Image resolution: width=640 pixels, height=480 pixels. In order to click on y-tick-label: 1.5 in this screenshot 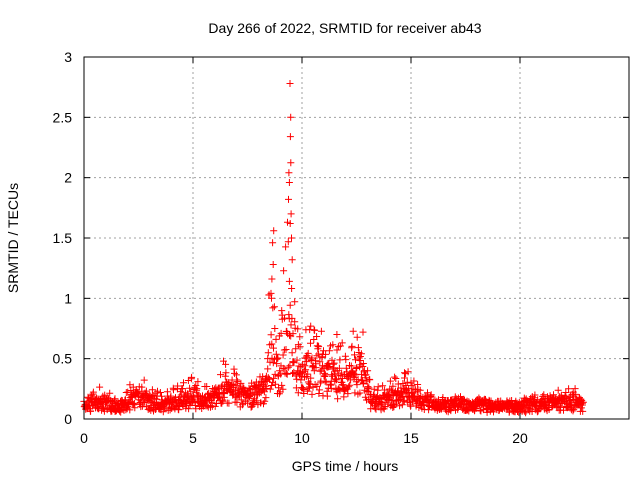, I will do `click(63, 238)`.